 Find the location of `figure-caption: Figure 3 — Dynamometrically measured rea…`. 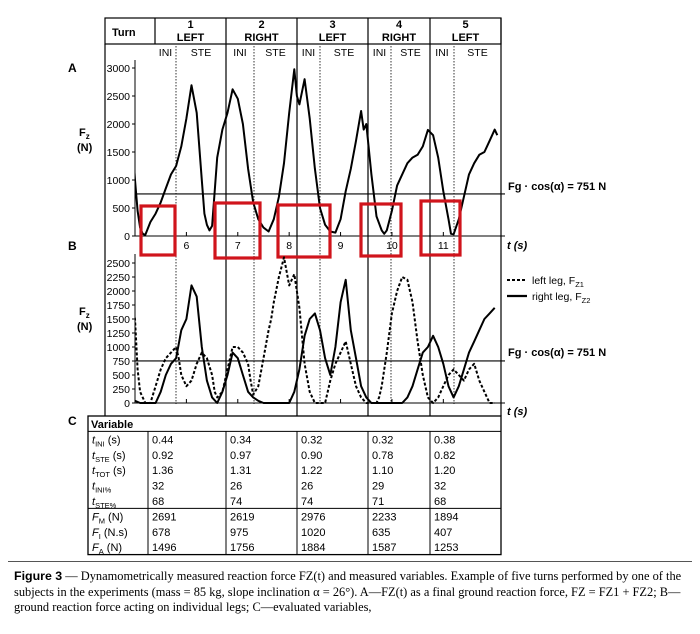

figure-caption: Figure 3 — Dynamometrically measured rea… is located at coordinates (352, 592).